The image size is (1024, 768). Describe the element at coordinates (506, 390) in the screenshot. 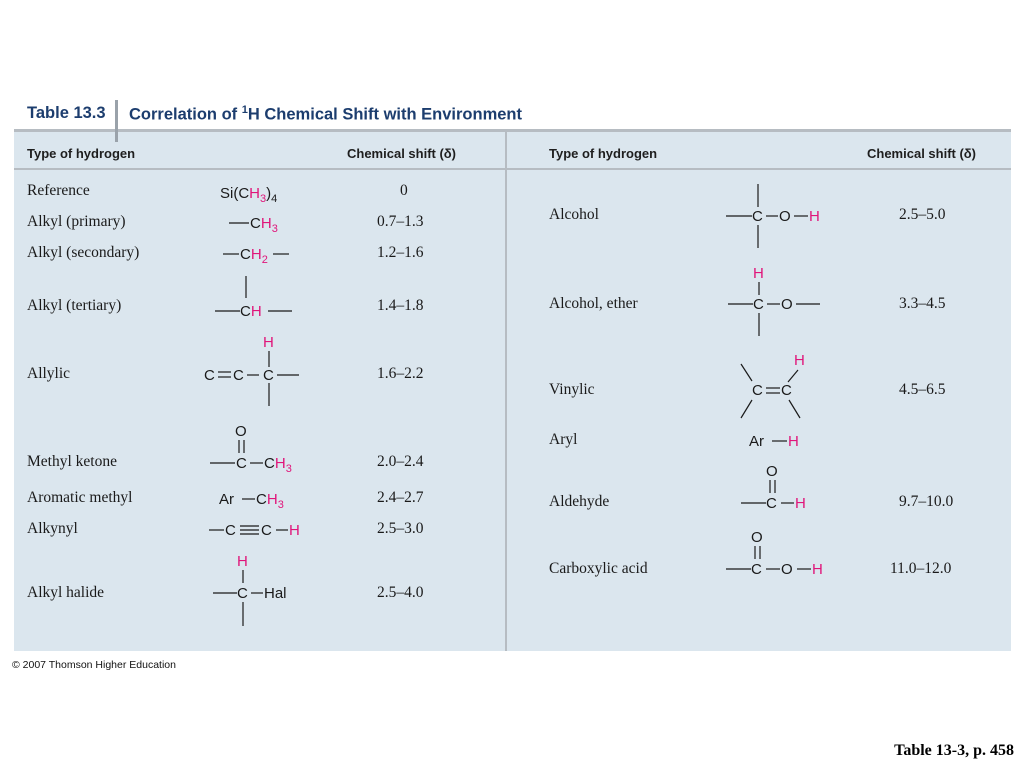

I see `column-divider` at that location.